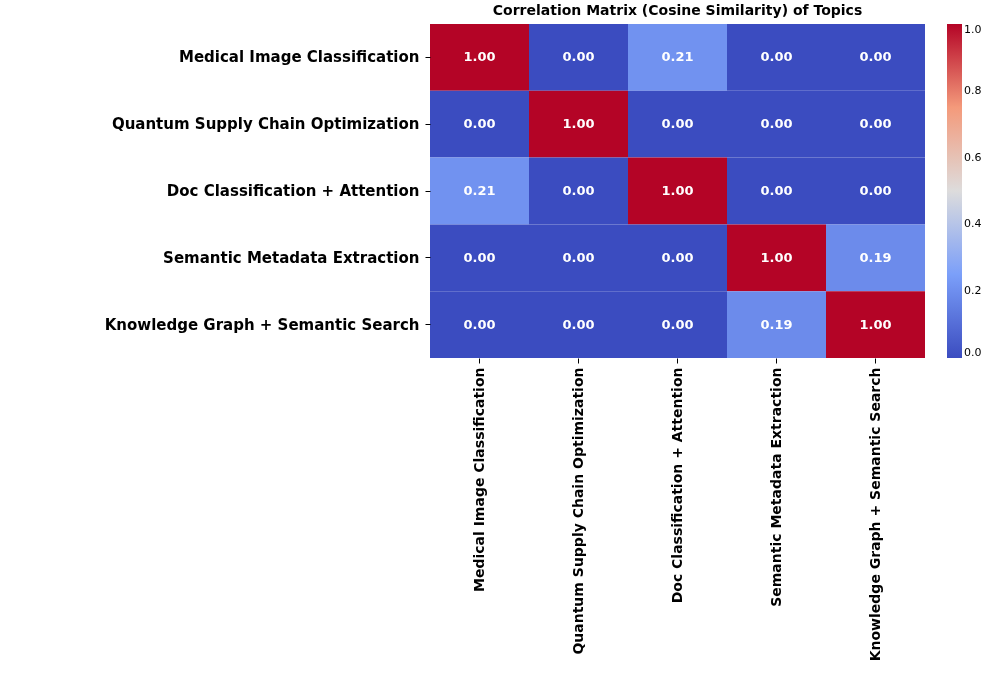 This screenshot has width=1001, height=698. Describe the element at coordinates (973, 291) in the screenshot. I see `color-bar-label: 0.2` at that location.